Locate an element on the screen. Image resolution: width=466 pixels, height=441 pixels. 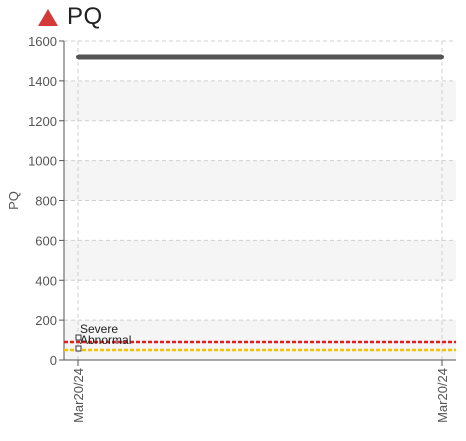
y-tick-label: 800 is located at coordinates (46, 201).